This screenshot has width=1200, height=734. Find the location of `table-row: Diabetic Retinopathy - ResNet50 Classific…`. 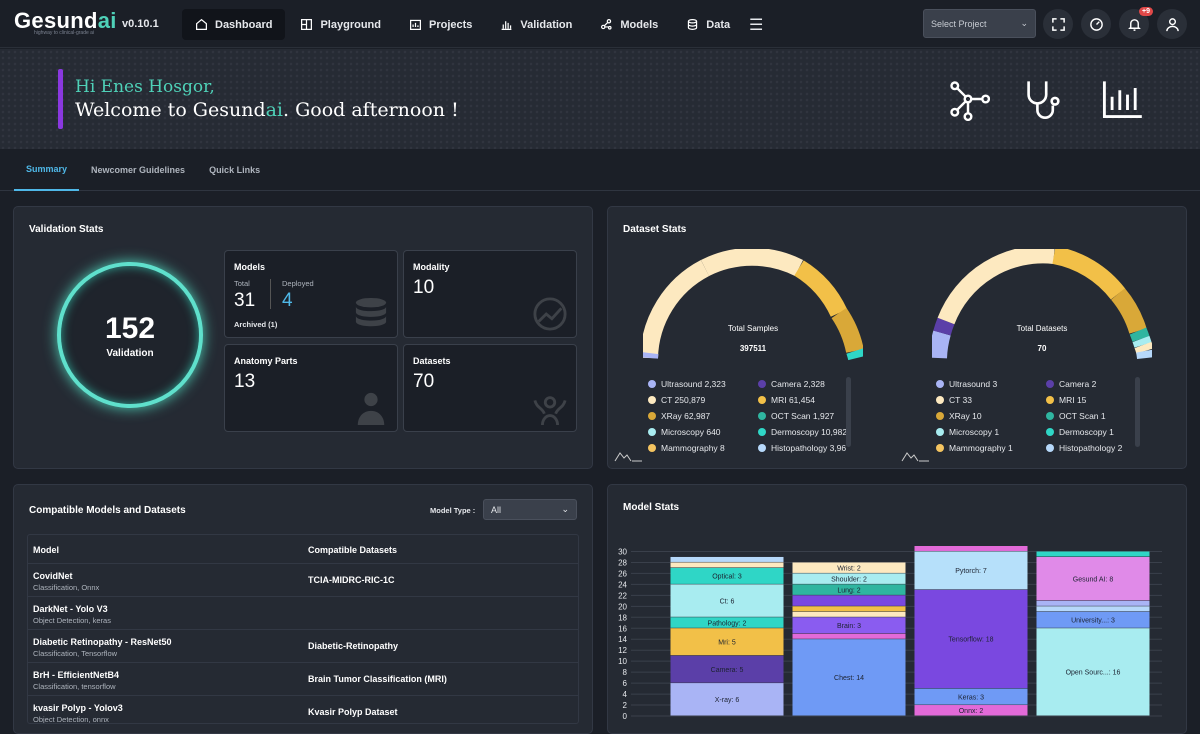

table-row: Diabetic Retinopathy - ResNet50 Classific… is located at coordinates (303, 646).